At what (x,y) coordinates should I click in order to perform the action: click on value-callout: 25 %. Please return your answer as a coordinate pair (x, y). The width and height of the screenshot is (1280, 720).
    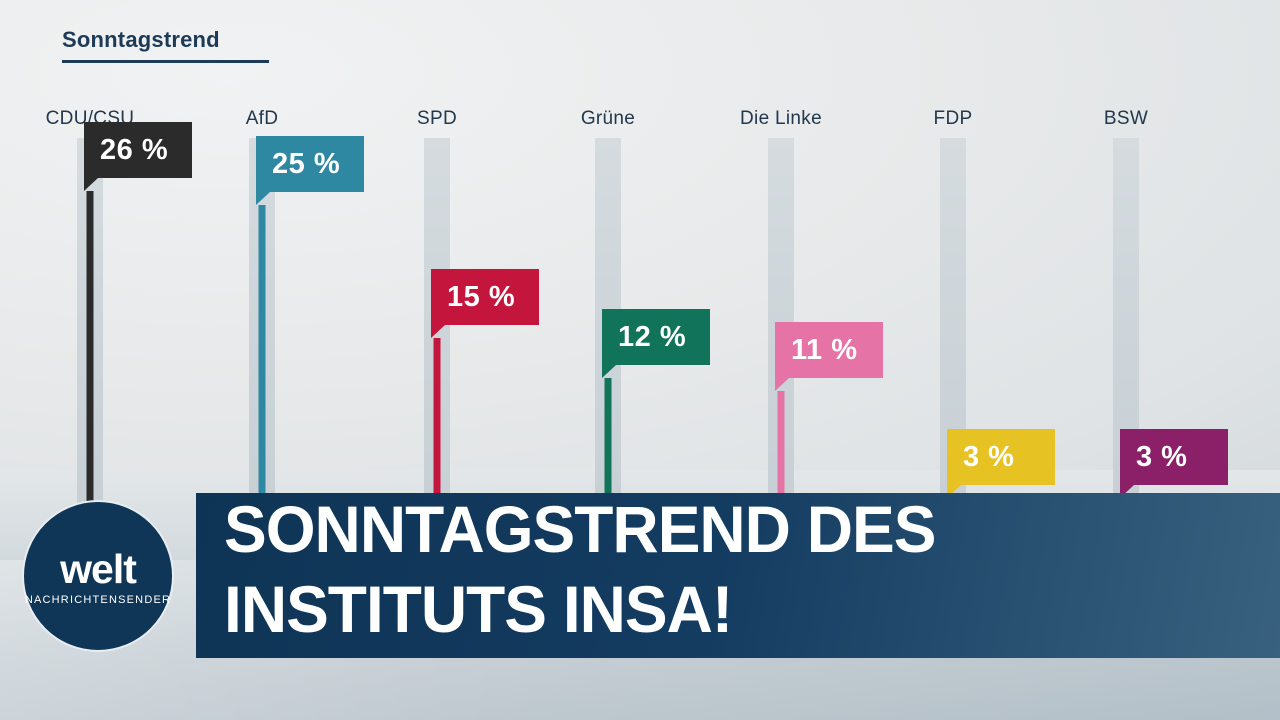
    Looking at the image, I should click on (310, 170).